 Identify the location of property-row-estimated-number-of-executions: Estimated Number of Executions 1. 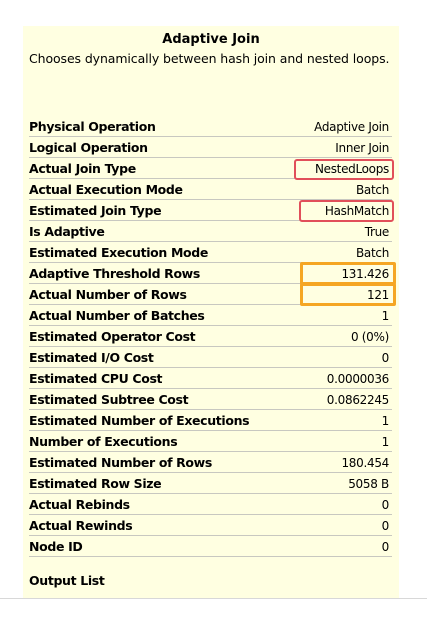
(210, 420).